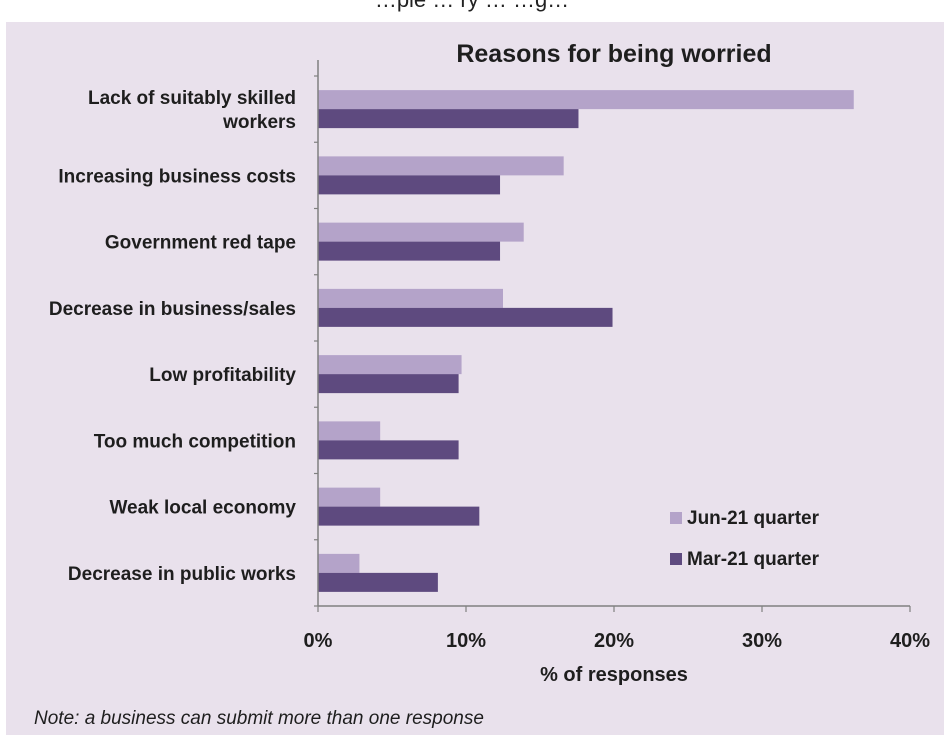 The image size is (944, 735). I want to click on category-label: Weak local economy, so click(202, 508).